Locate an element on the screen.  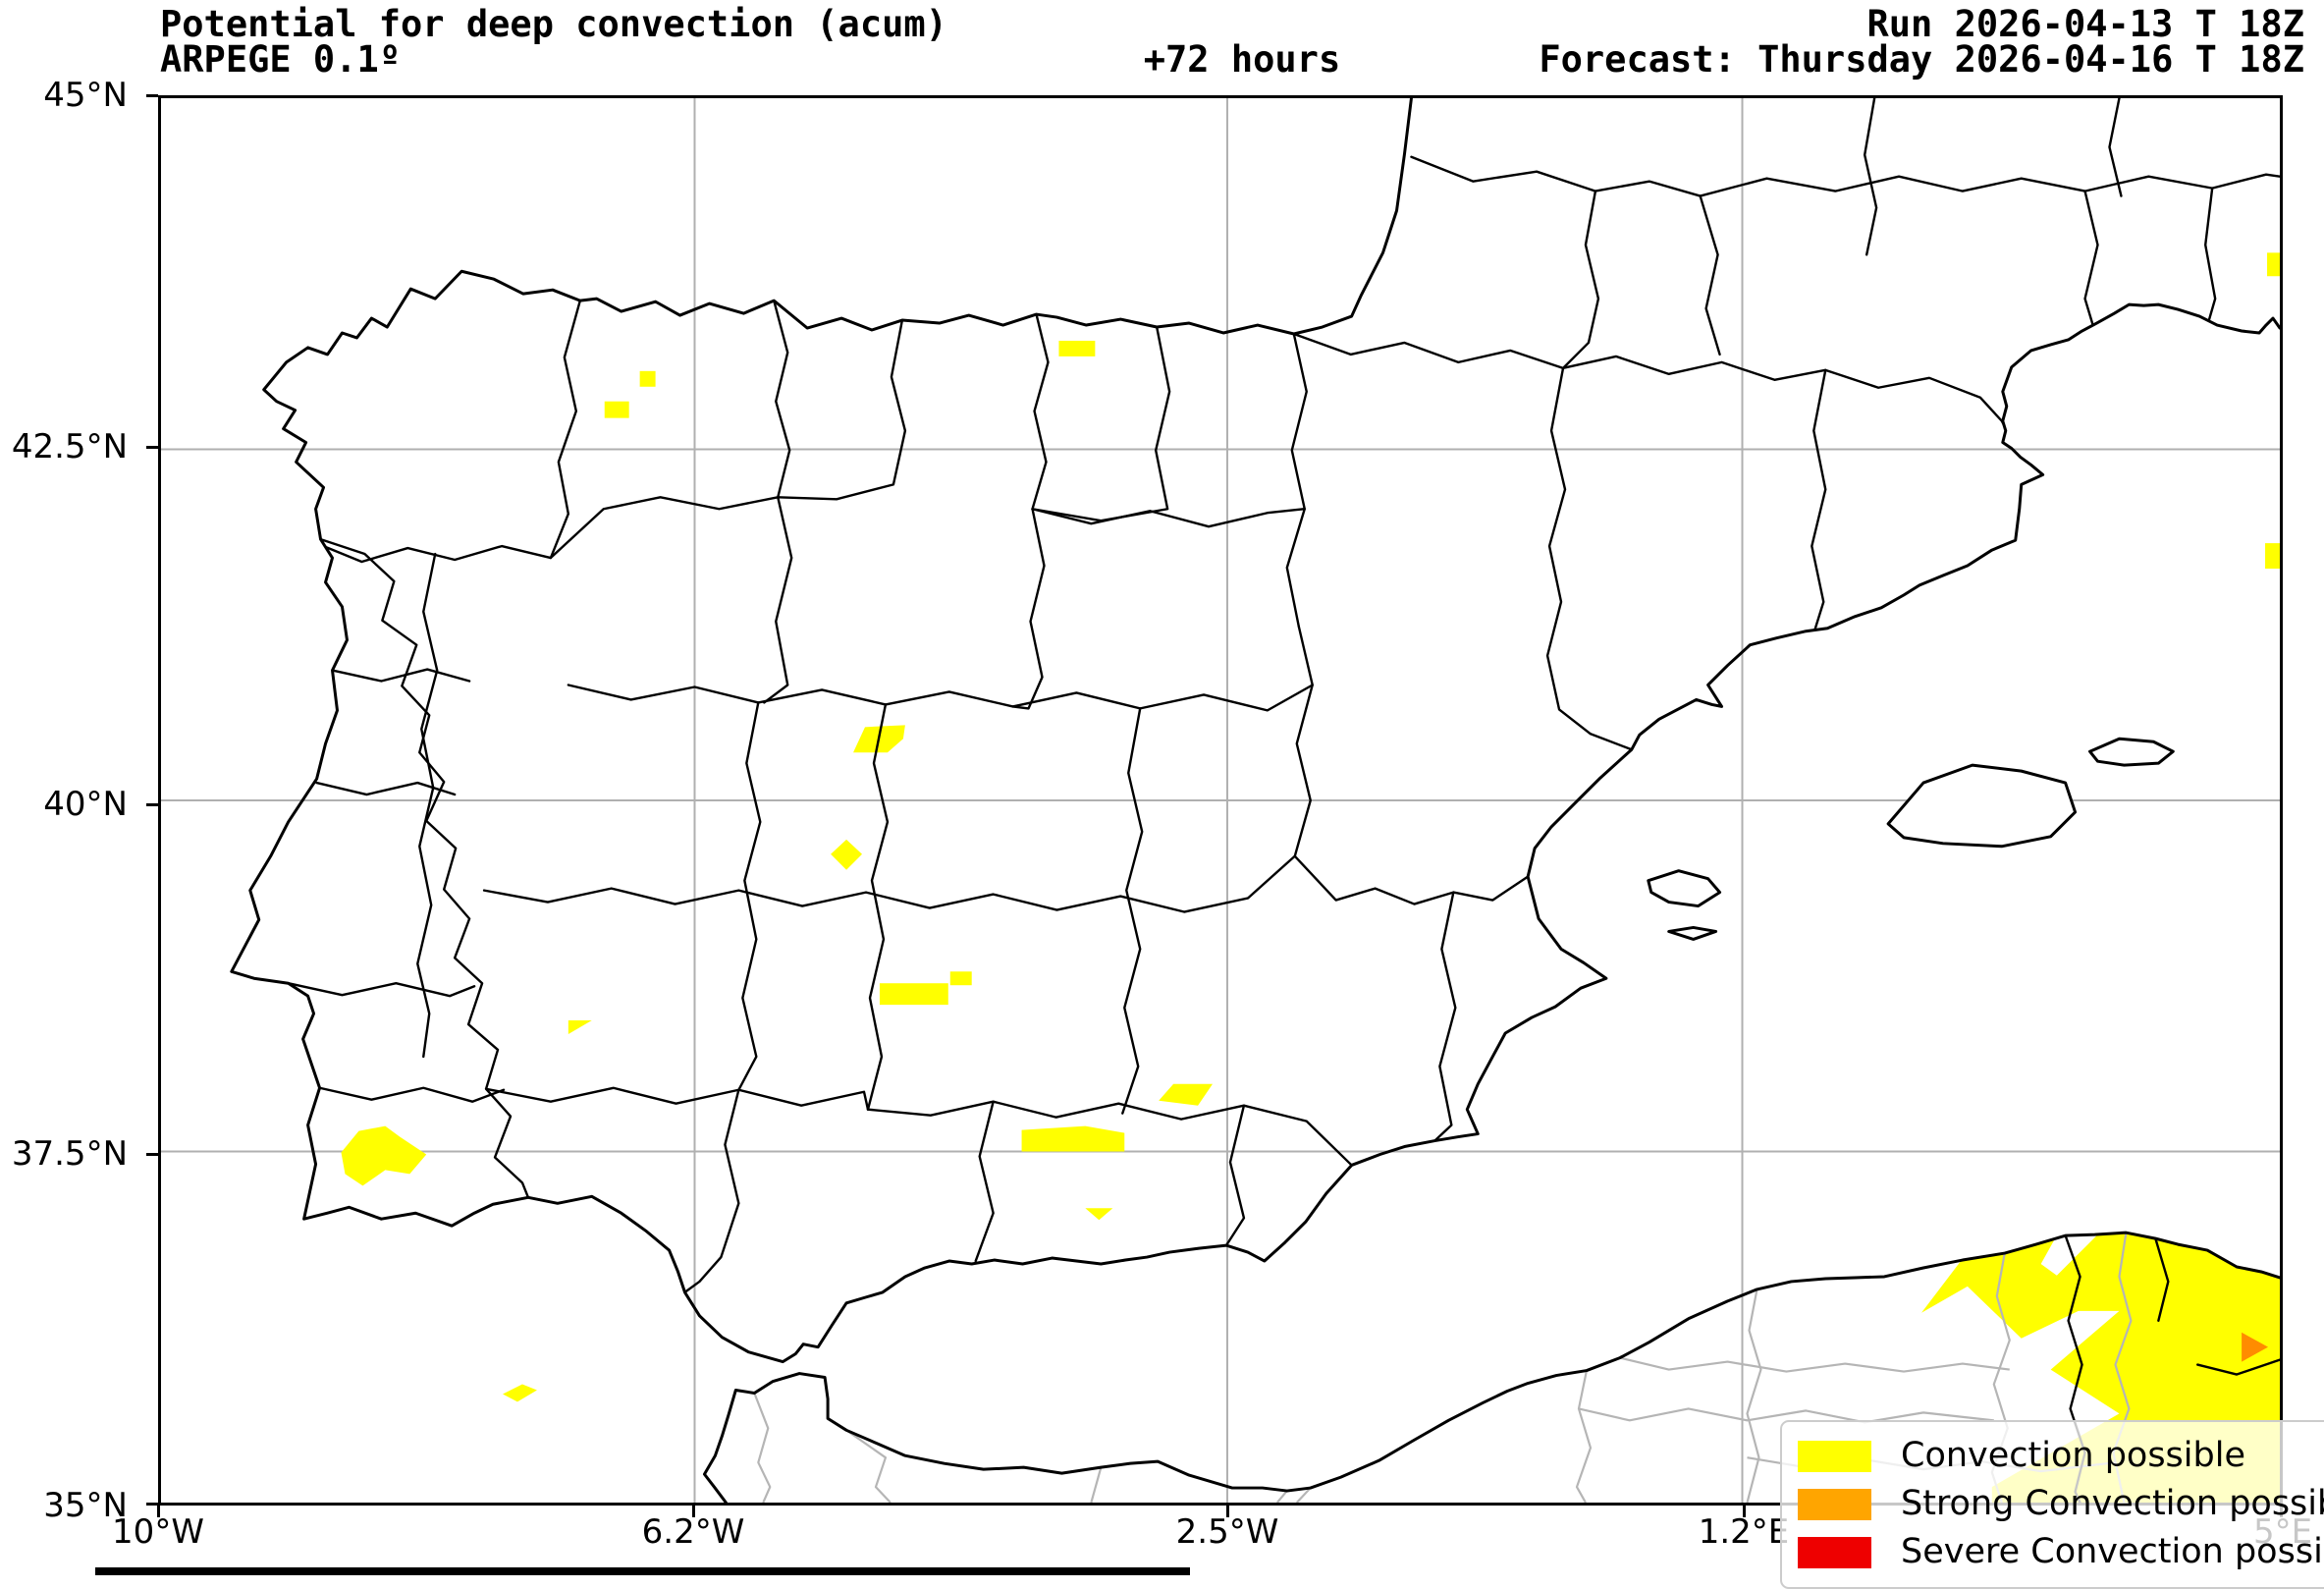
menorca-island is located at coordinates (2131, 752).